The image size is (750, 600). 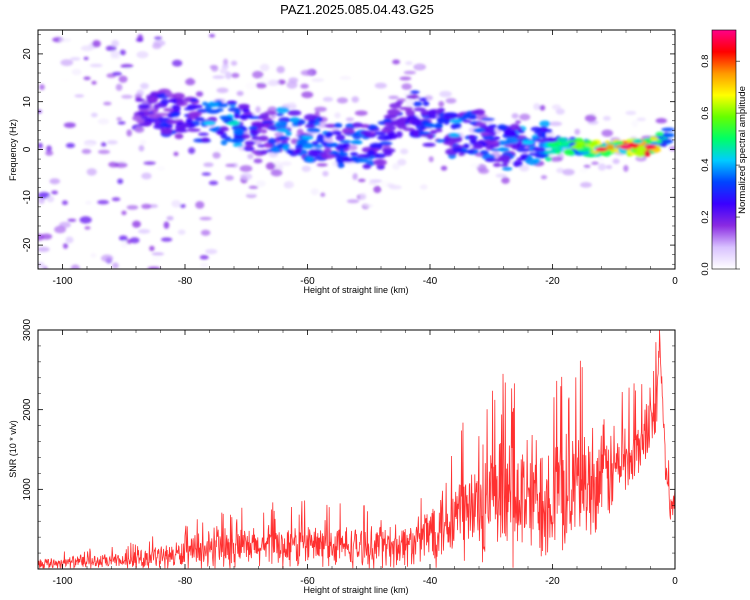 What do you see at coordinates (307, 581) in the screenshot?
I see `x-tick-label: -60` at bounding box center [307, 581].